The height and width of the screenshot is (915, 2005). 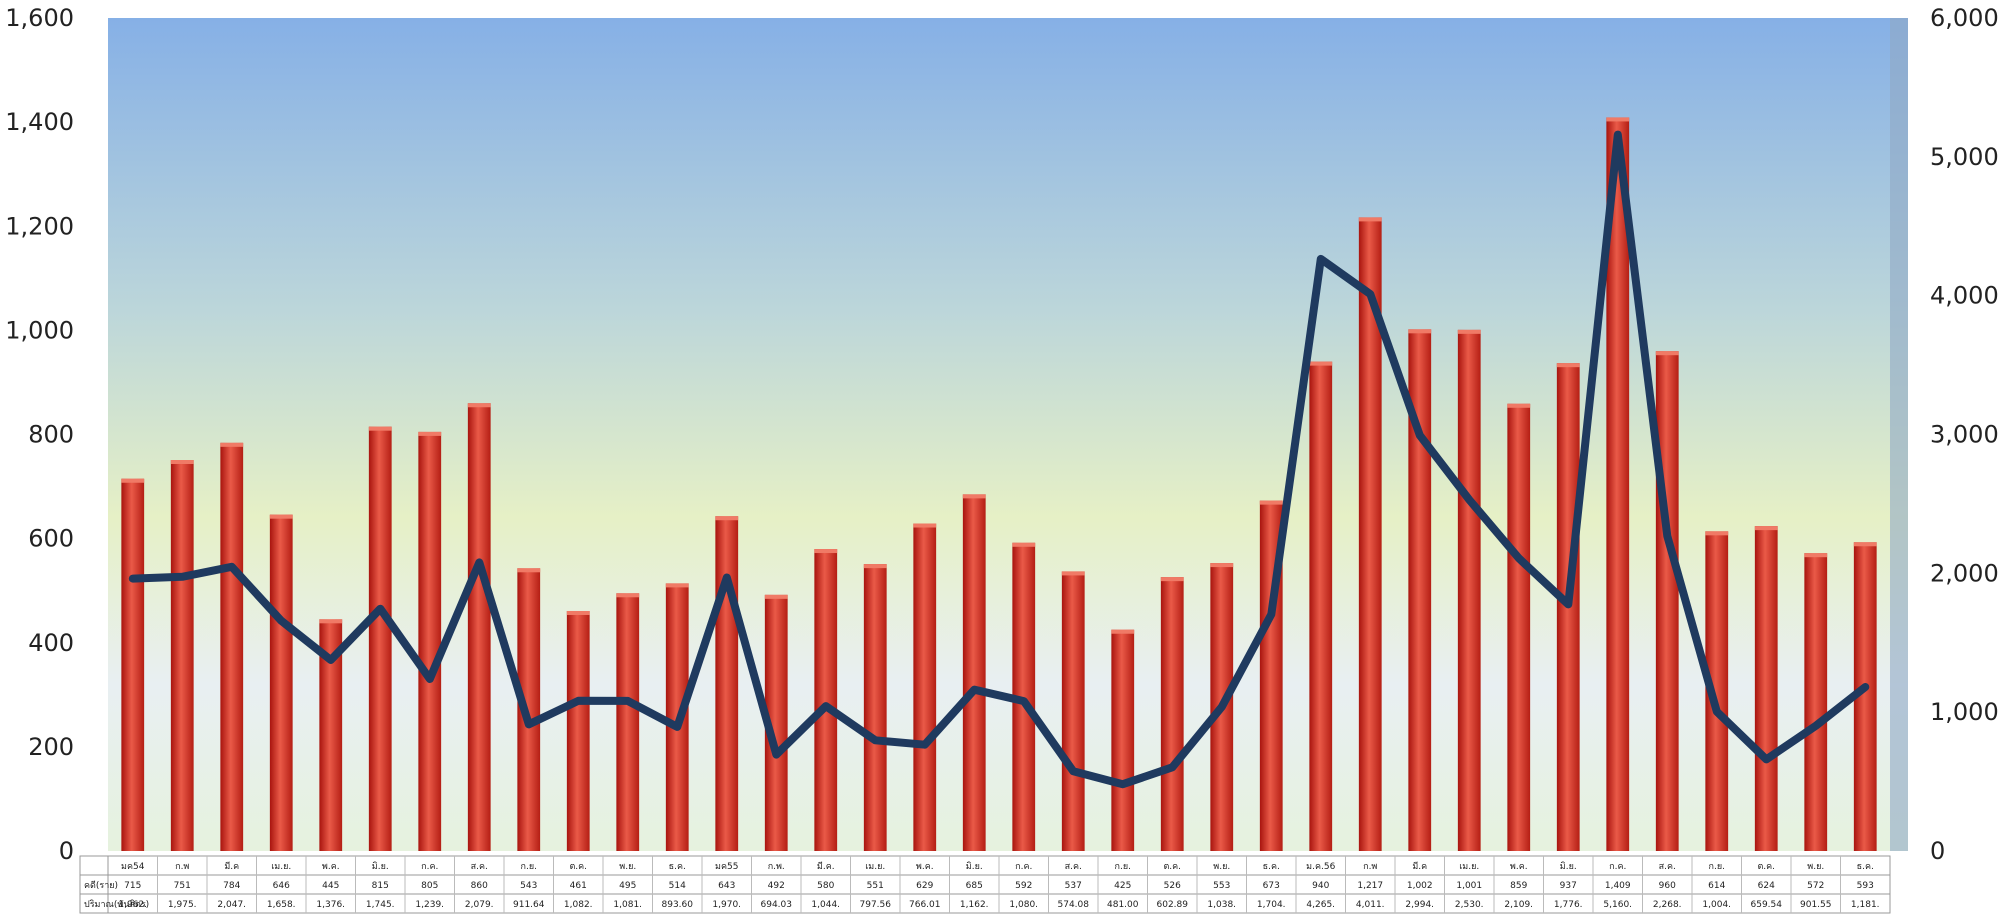 What do you see at coordinates (1865, 886) in the screenshot?
I see `bar-data-label: 593` at bounding box center [1865, 886].